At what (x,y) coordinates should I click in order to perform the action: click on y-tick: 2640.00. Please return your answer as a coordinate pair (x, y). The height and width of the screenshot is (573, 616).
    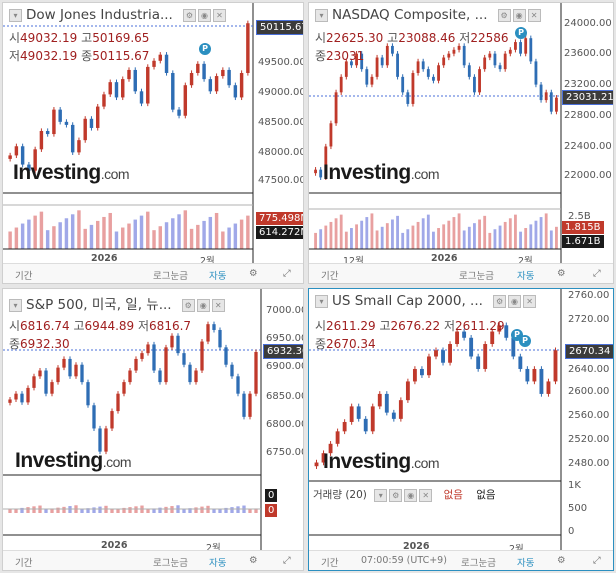
    Looking at the image, I should click on (589, 369).